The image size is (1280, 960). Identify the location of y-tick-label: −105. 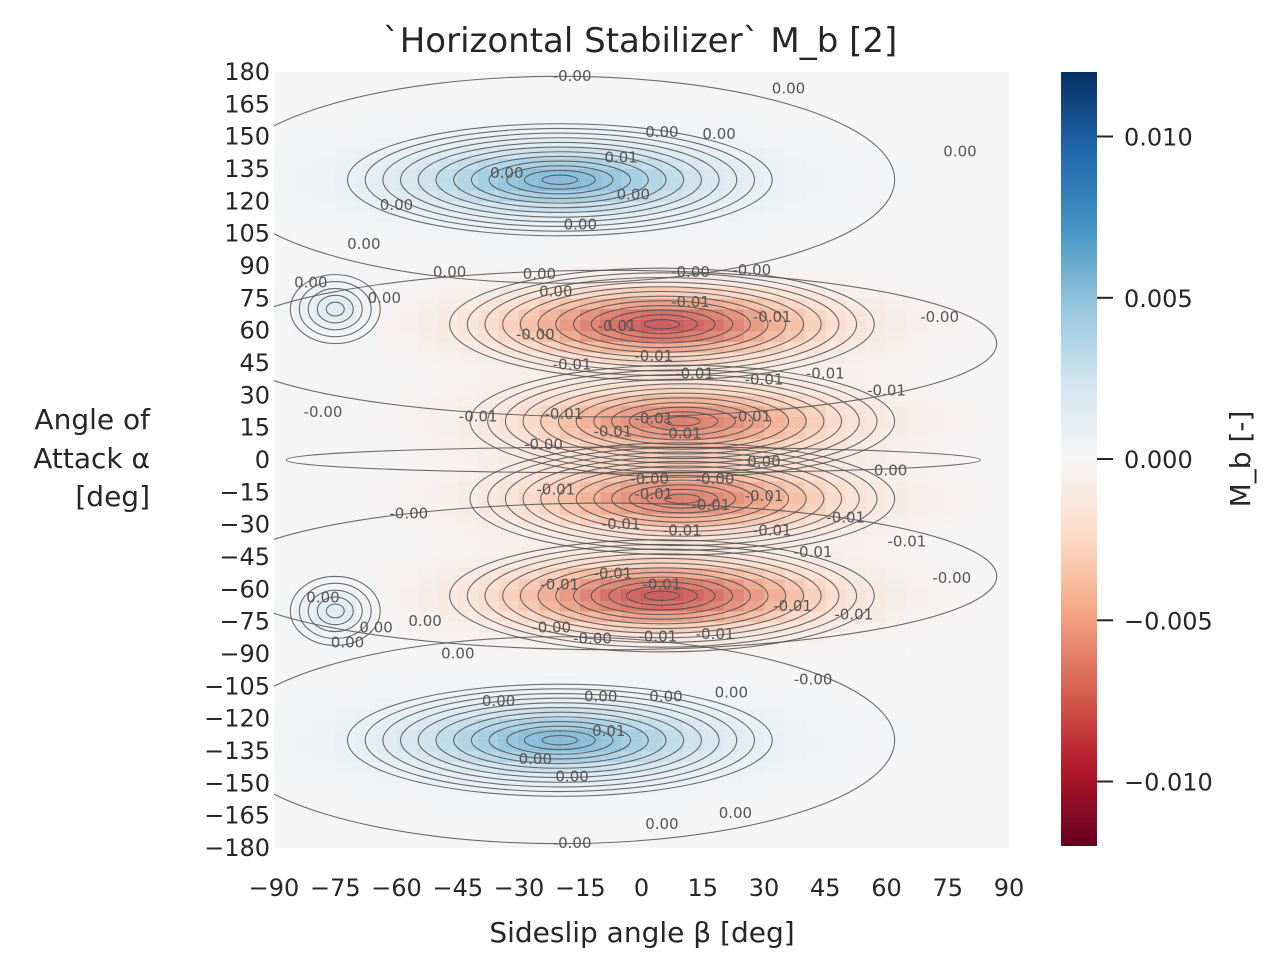
(237, 686).